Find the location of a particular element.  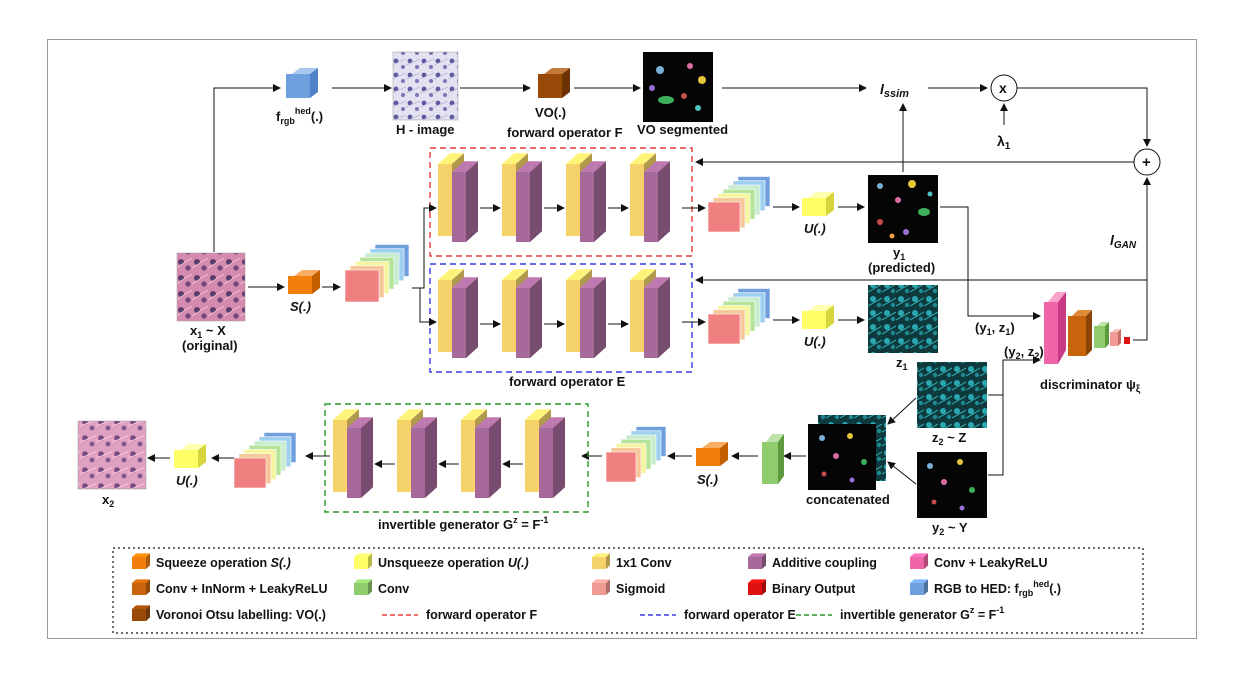

vo-block is located at coordinates (554, 83).